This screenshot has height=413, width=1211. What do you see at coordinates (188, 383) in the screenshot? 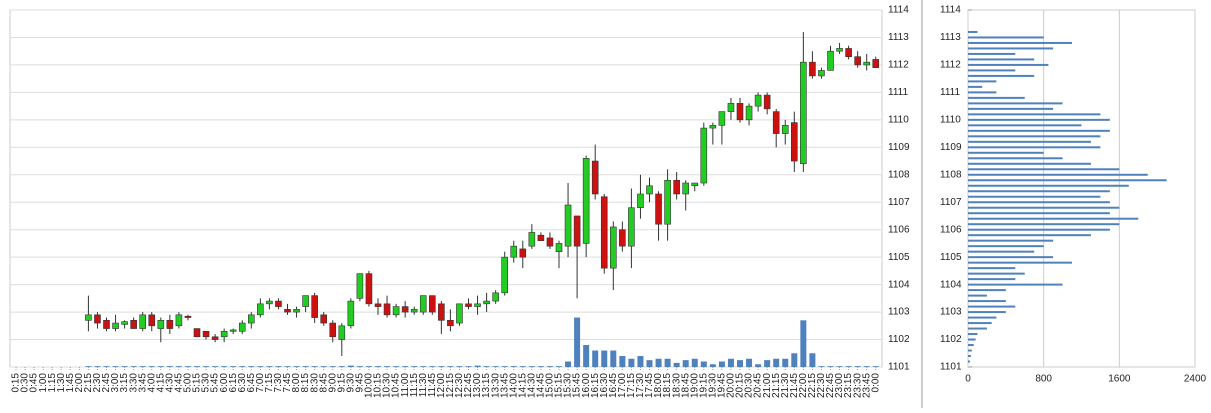
I see `x-tick-label: 5:00` at bounding box center [188, 383].